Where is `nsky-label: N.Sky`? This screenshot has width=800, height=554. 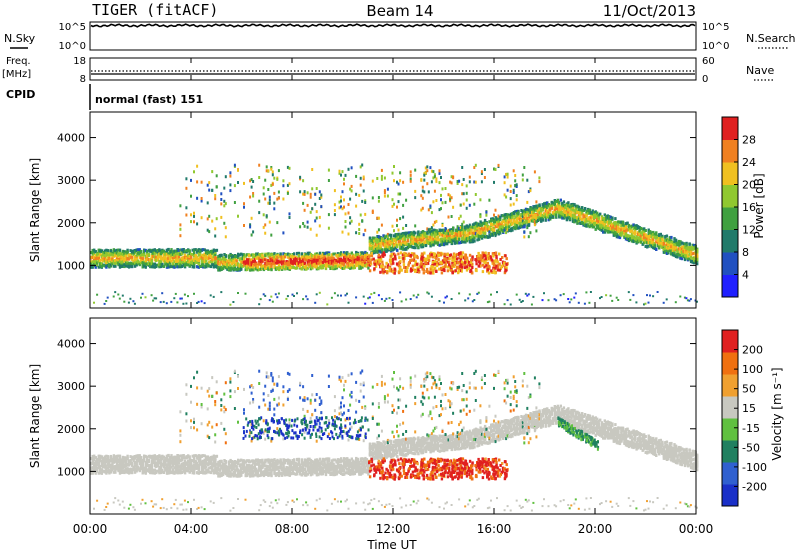
nsky-label: N.Sky is located at coordinates (20, 38).